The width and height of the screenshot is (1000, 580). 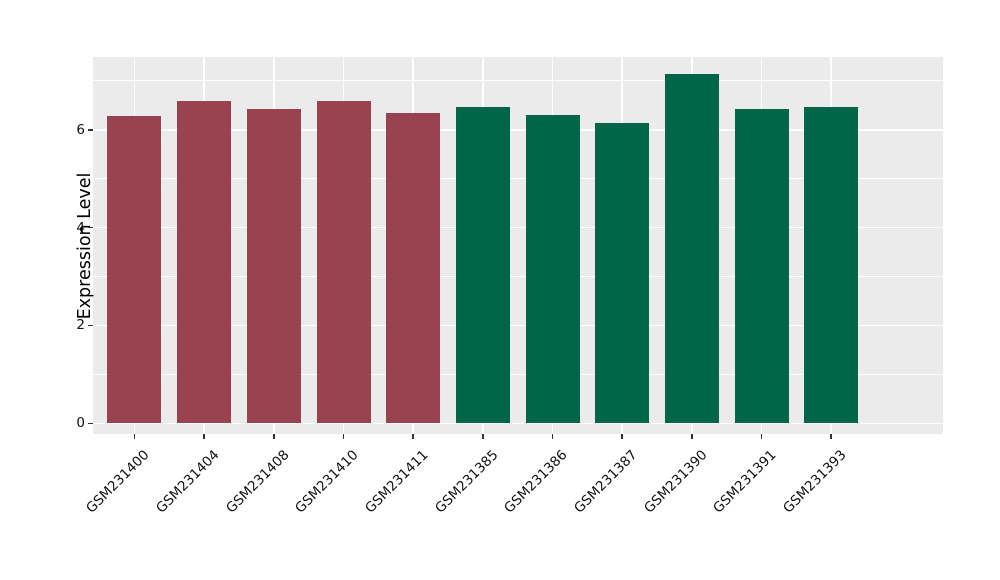 What do you see at coordinates (118, 482) in the screenshot?
I see `x-tick-label-GSM231400: GSM231400` at bounding box center [118, 482].